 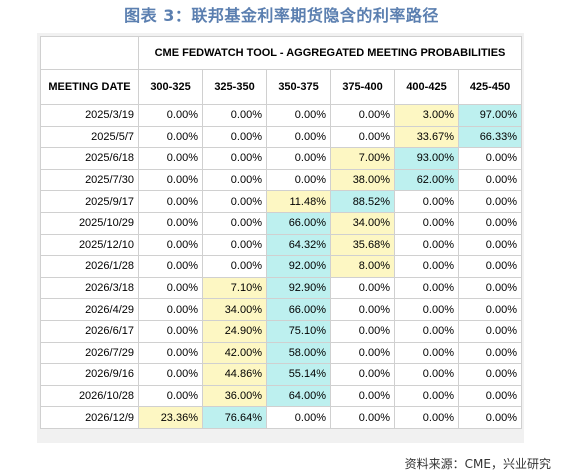 What do you see at coordinates (298, 353) in the screenshot?
I see `probability-cell: 58.00%` at bounding box center [298, 353].